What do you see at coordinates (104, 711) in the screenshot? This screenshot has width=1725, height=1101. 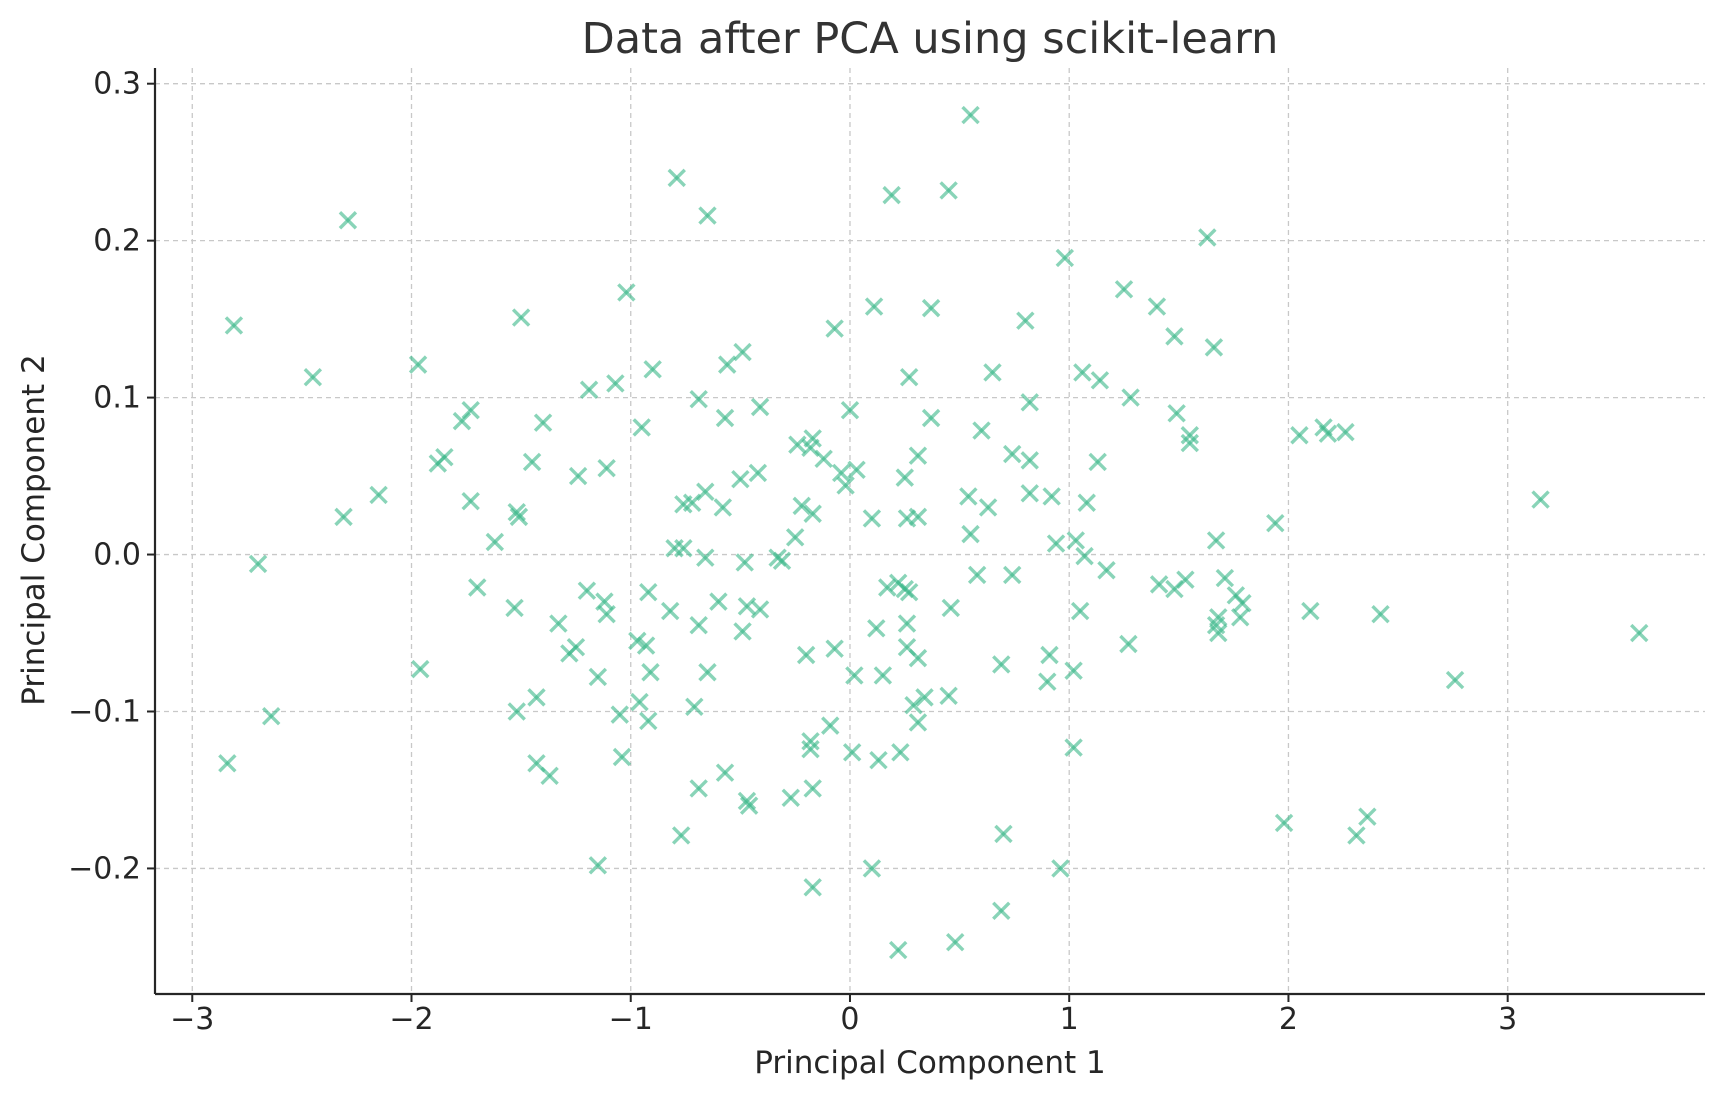 I see `y-tick-label: −0.1` at bounding box center [104, 711].